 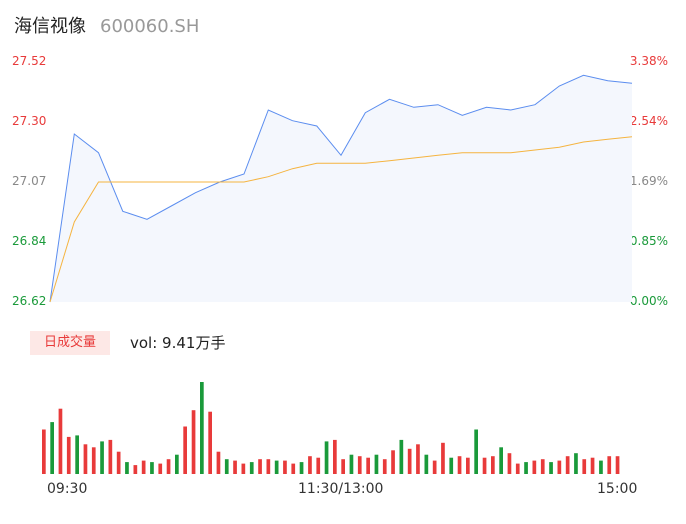 I want to click on price-tick-label: 27.30, so click(x=29, y=121).